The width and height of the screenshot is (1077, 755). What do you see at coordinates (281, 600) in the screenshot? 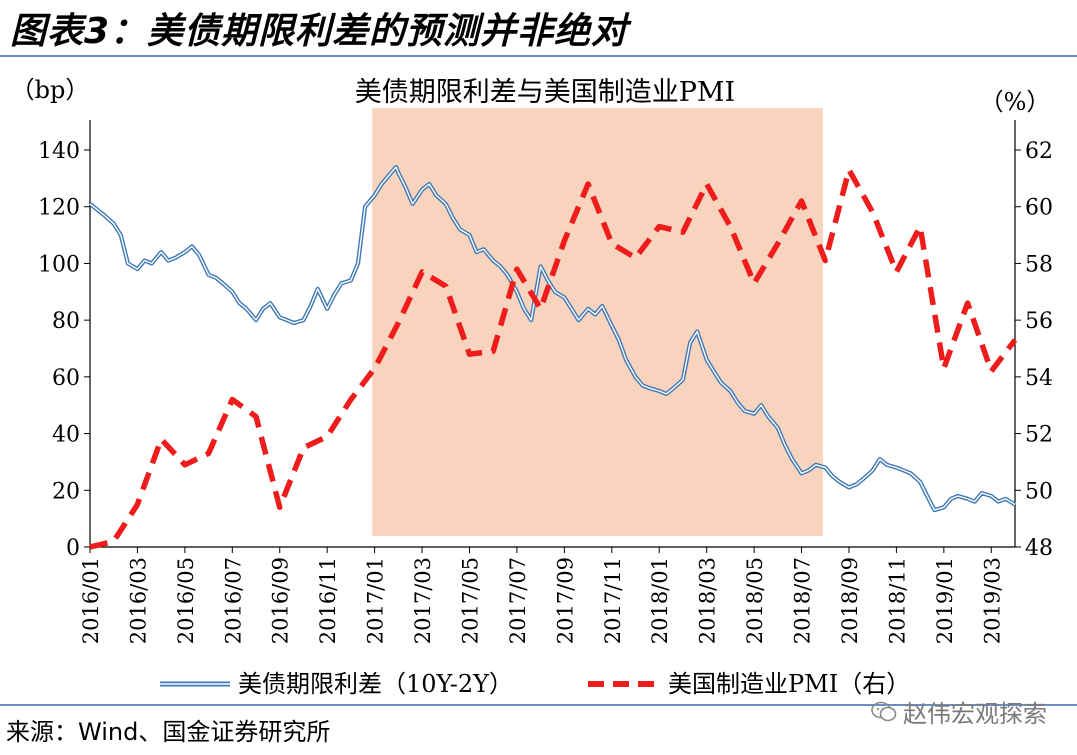
I see `x-tick-label: 2016/09` at bounding box center [281, 600].